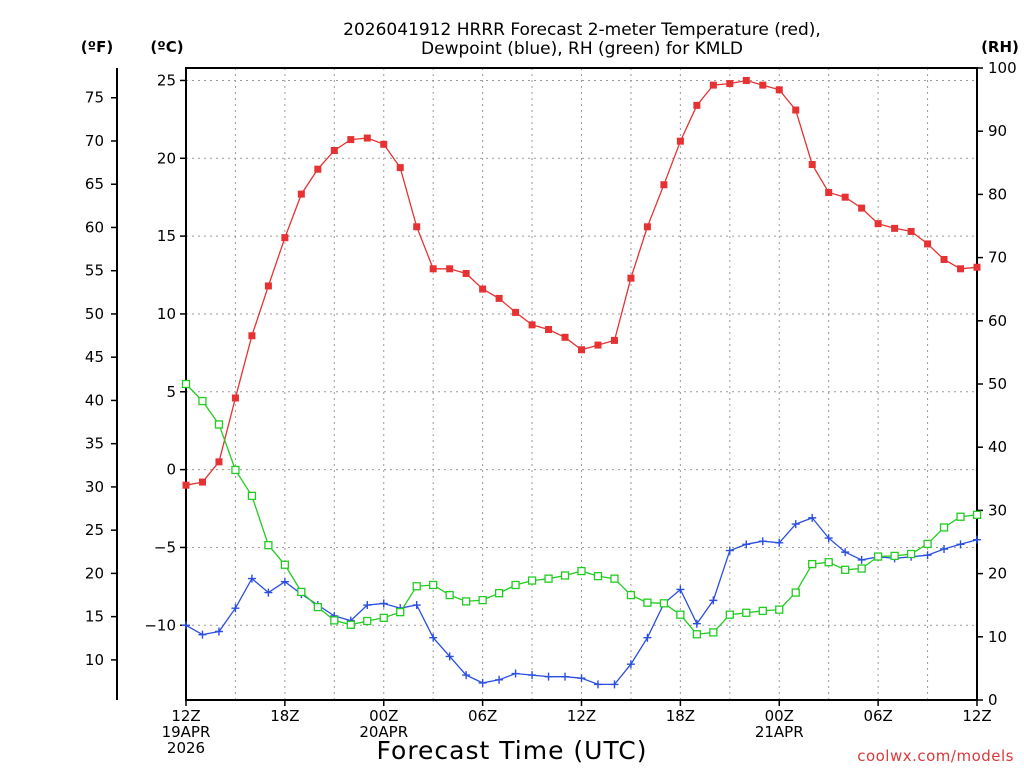 This screenshot has height=768, width=1024. I want to click on x-axis-title: Forecast Time (UTC), so click(512, 750).